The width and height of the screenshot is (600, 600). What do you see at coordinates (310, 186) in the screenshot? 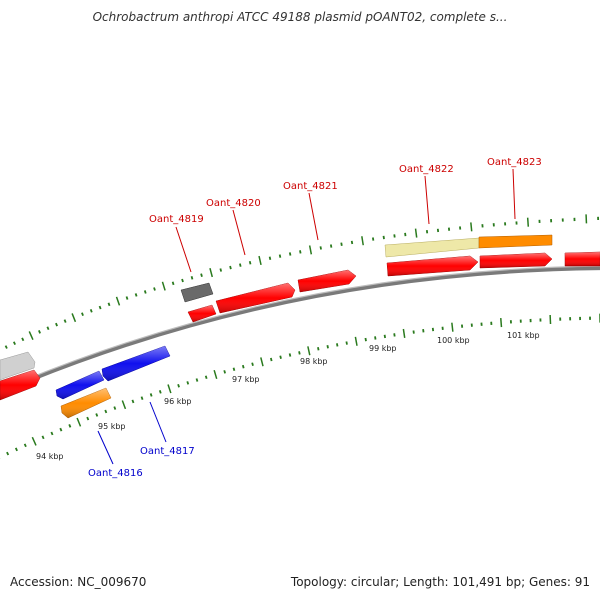
I see `gene-label: Oant_4821` at bounding box center [310, 186].